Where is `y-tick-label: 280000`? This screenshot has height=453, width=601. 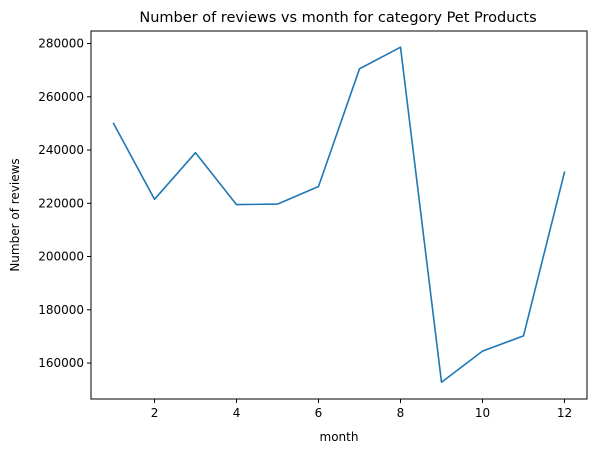 y-tick-label: 280000 is located at coordinates (61, 44).